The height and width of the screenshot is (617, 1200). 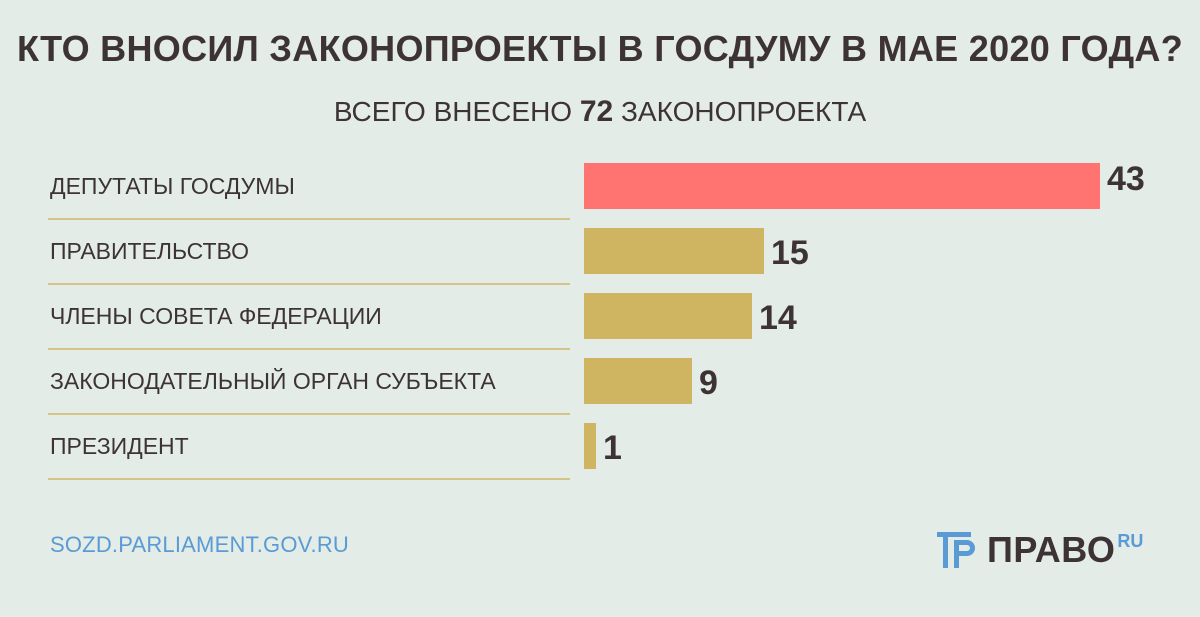 I want to click on logo-suffix: RU, so click(x=1130, y=541).